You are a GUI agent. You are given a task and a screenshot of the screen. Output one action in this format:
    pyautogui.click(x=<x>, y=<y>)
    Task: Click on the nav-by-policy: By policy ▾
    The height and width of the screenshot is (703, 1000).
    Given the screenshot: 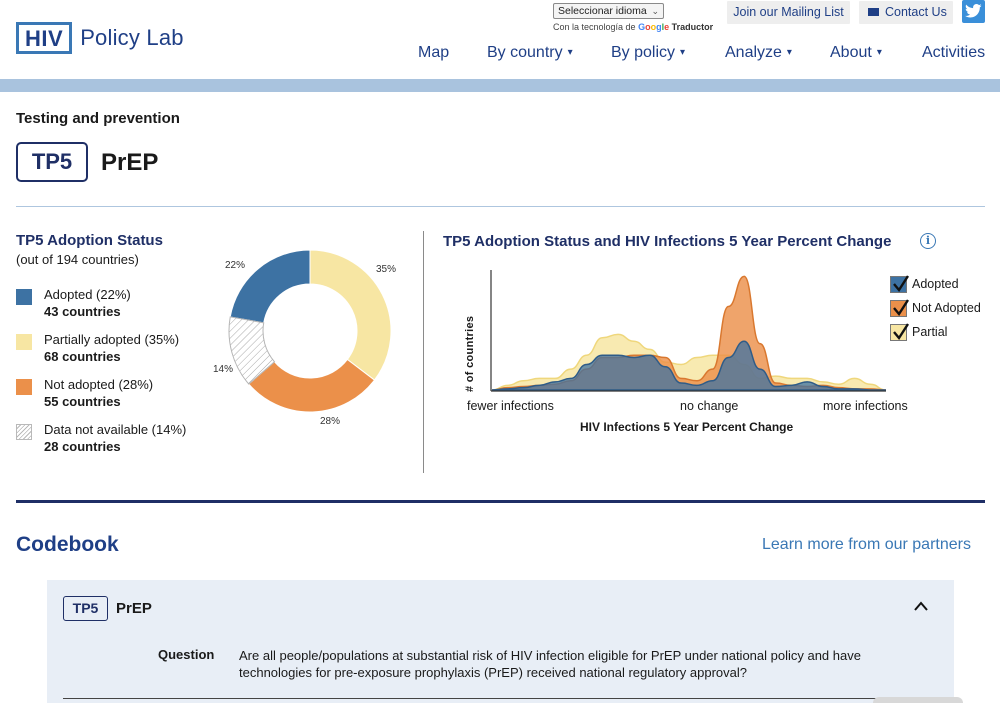 What is the action you would take?
    pyautogui.click(x=648, y=53)
    